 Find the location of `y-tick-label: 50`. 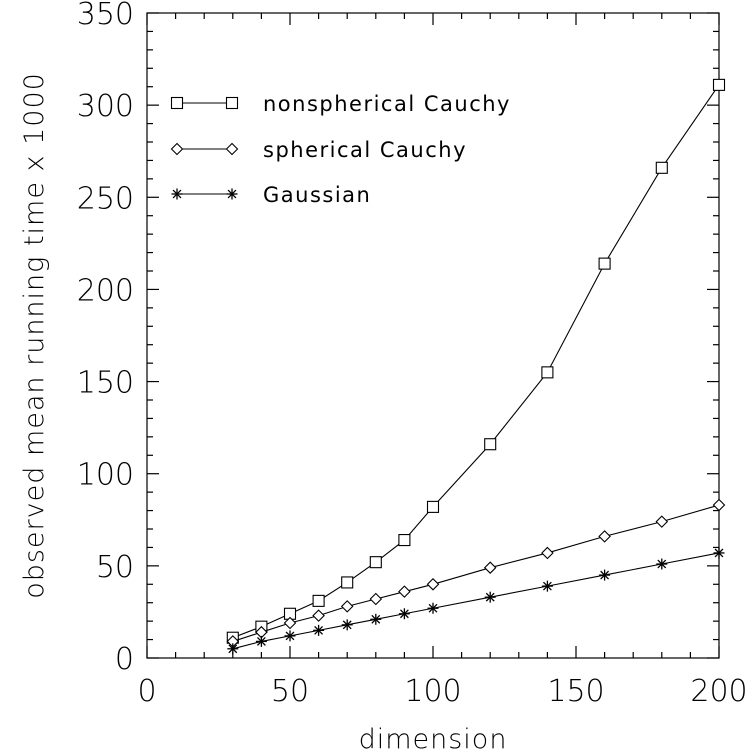

y-tick-label: 50 is located at coordinates (115, 567).